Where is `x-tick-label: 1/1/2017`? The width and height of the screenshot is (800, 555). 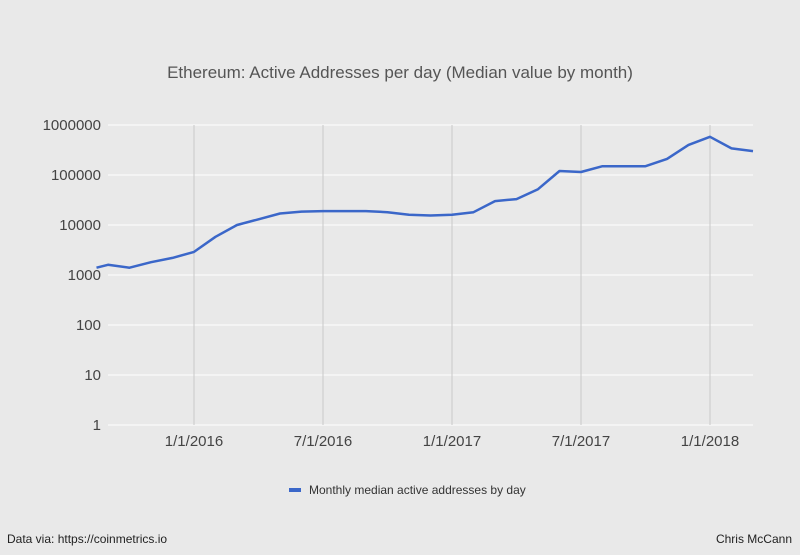
x-tick-label: 1/1/2017 is located at coordinates (452, 441).